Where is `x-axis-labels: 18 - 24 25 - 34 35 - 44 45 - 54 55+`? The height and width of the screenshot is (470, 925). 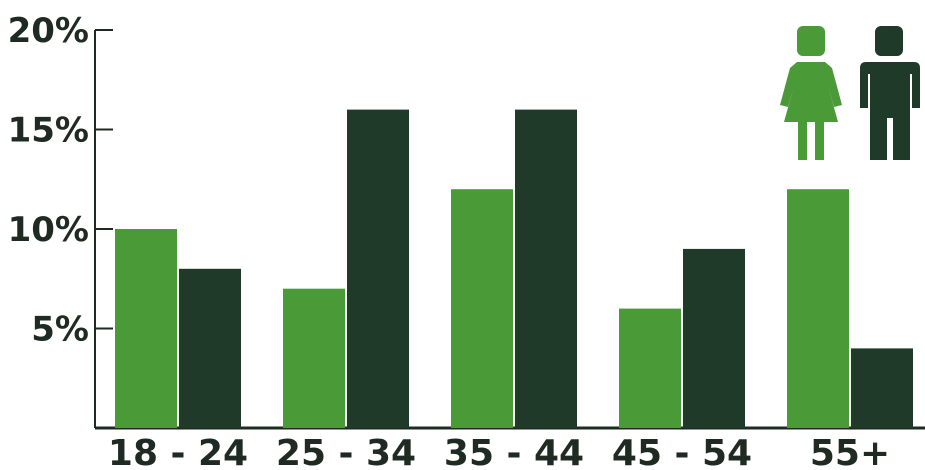 x-axis-labels: 18 - 24 25 - 34 35 - 44 45 - 54 55+ is located at coordinates (499, 451).